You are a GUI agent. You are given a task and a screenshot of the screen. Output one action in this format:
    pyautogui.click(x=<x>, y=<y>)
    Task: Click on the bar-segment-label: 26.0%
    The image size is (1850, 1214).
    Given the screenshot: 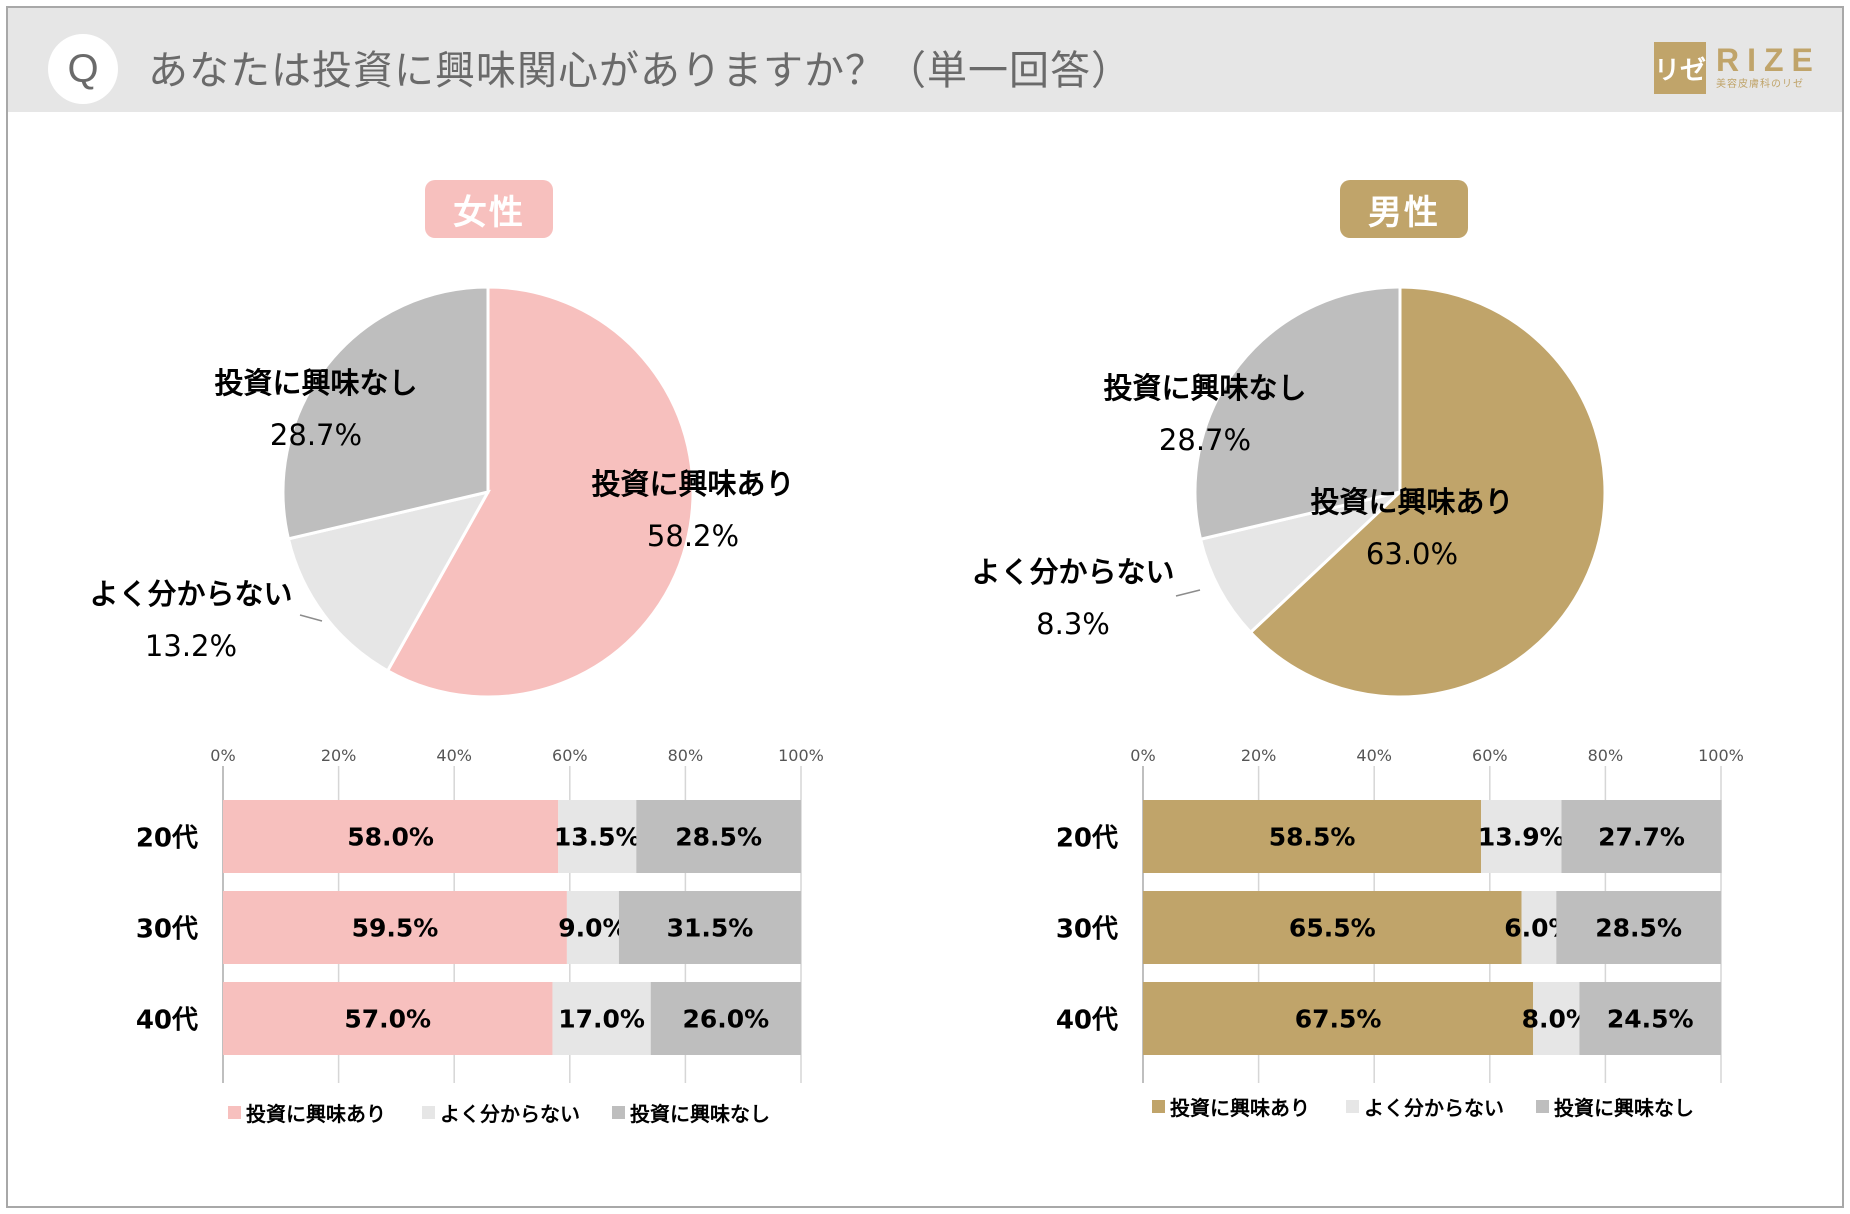 What is the action you would take?
    pyautogui.click(x=725, y=1019)
    